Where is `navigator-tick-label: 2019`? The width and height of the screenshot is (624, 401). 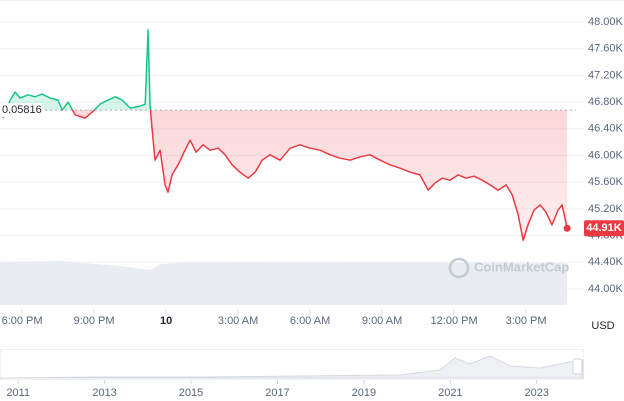
navigator-tick-label: 2019 is located at coordinates (364, 393).